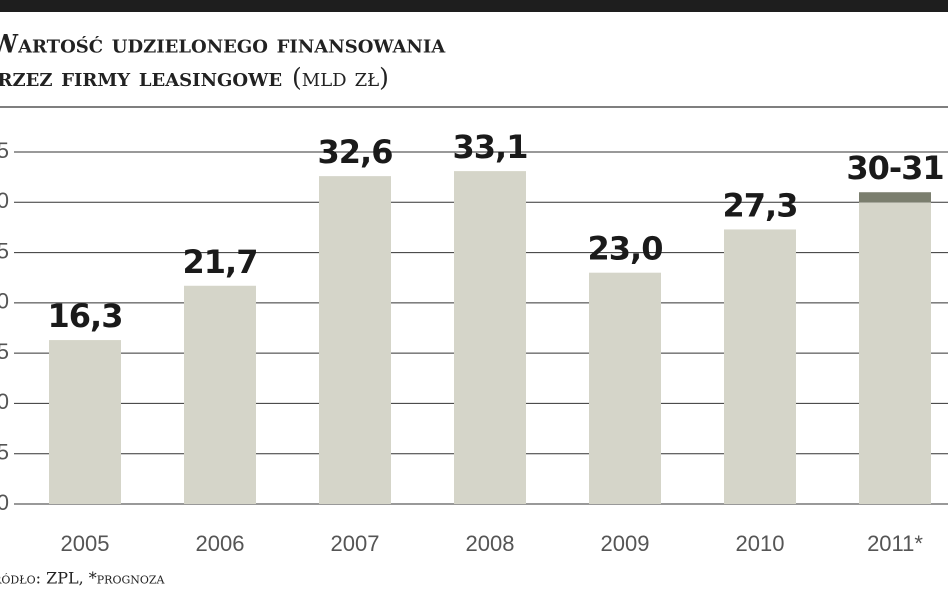 The height and width of the screenshot is (598, 948). Describe the element at coordinates (85, 316) in the screenshot. I see `value-label: 16,3` at that location.